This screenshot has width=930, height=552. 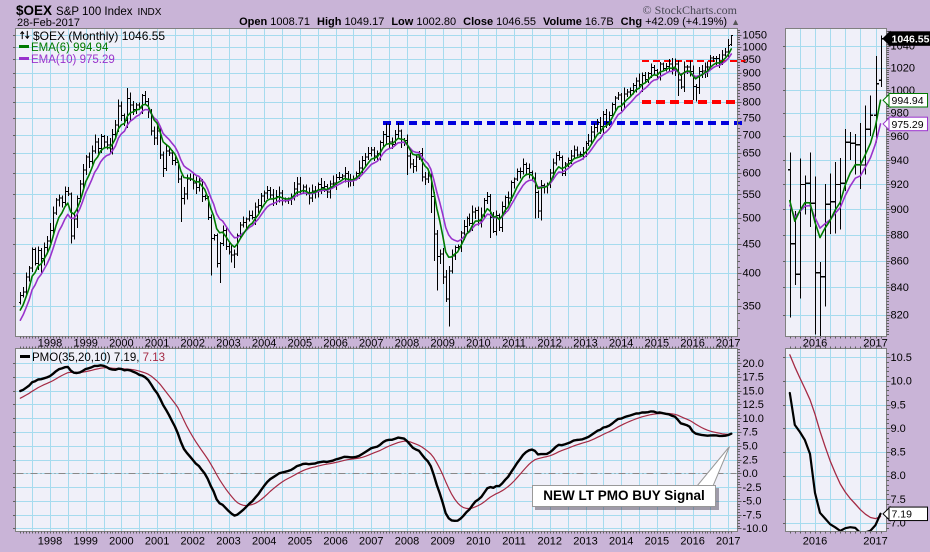 I want to click on main-price-x-ticks, so click(x=376, y=337).